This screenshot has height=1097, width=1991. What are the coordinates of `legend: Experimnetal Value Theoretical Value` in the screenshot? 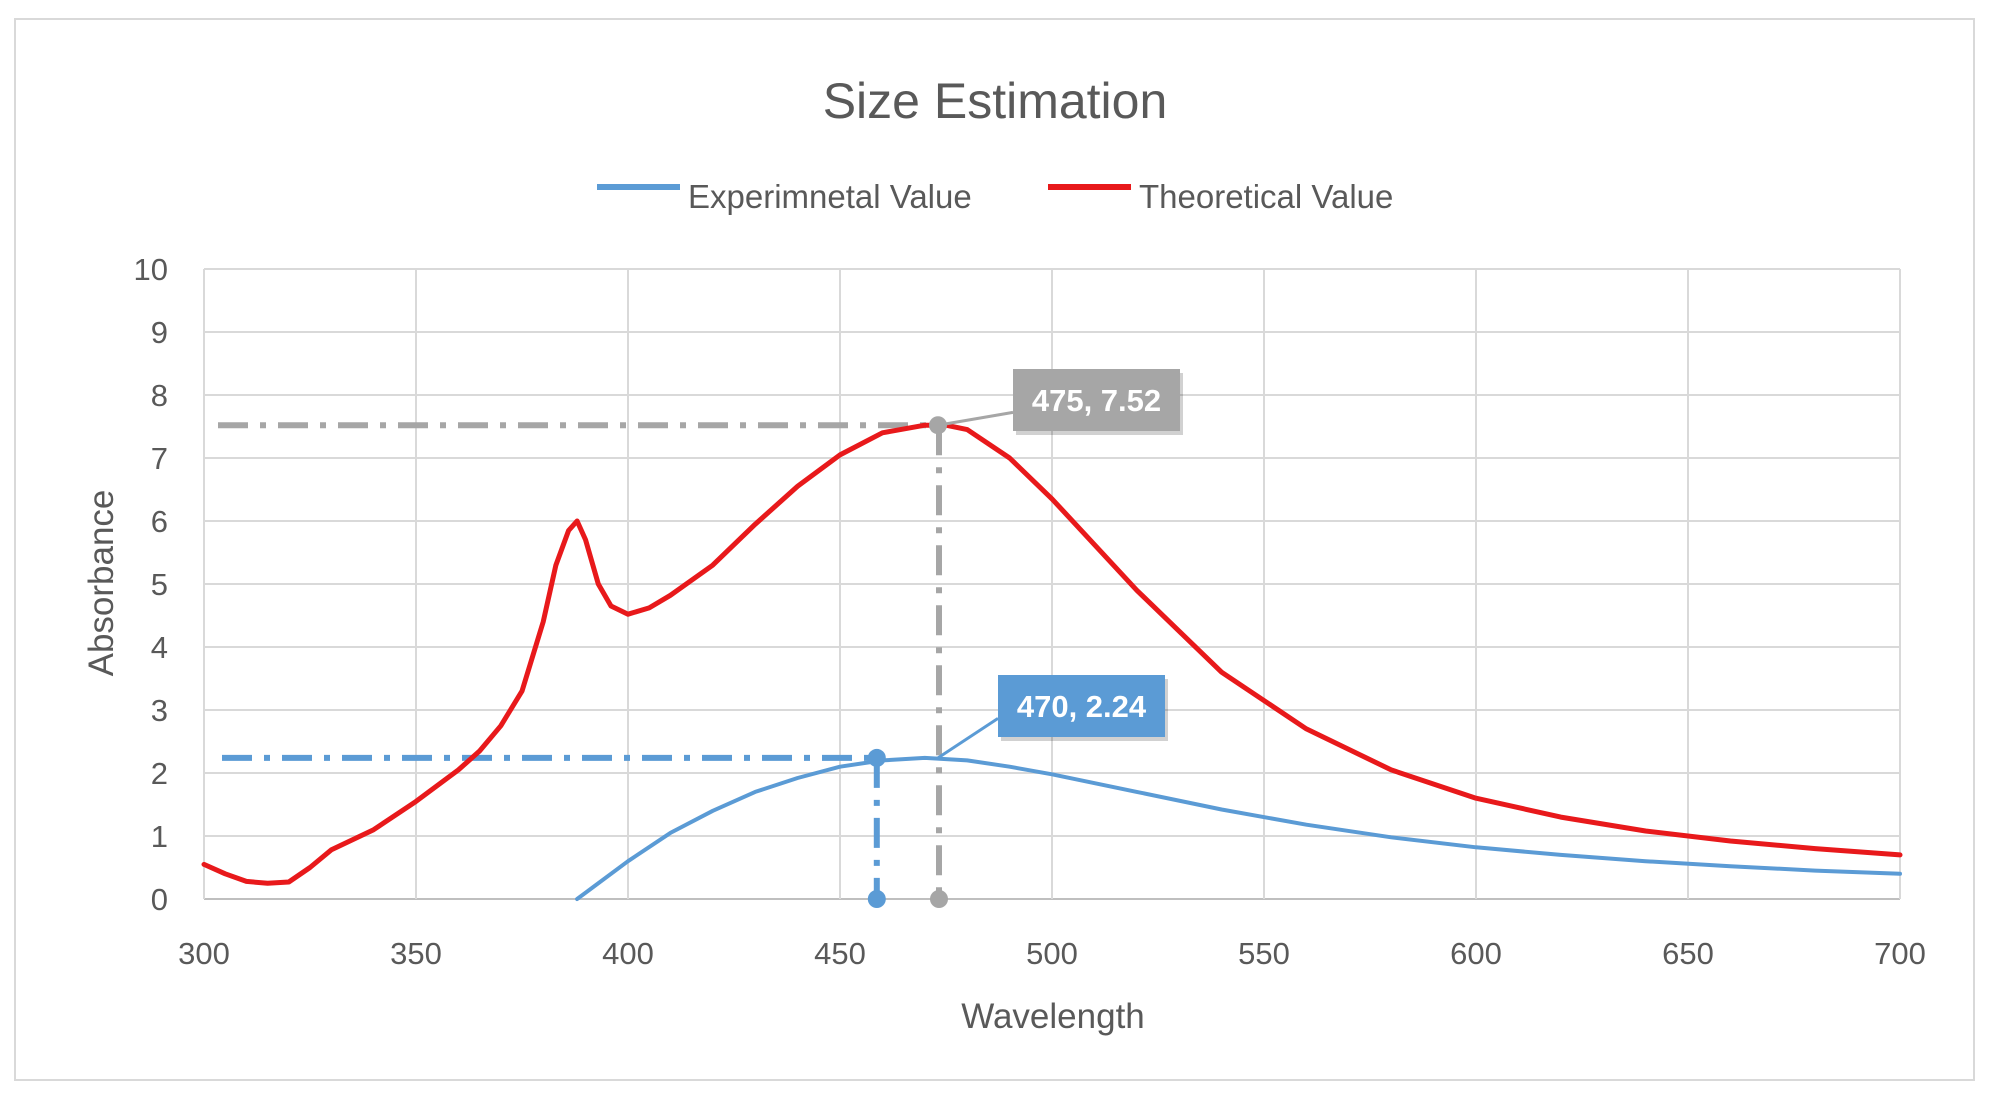 It's located at (995, 196).